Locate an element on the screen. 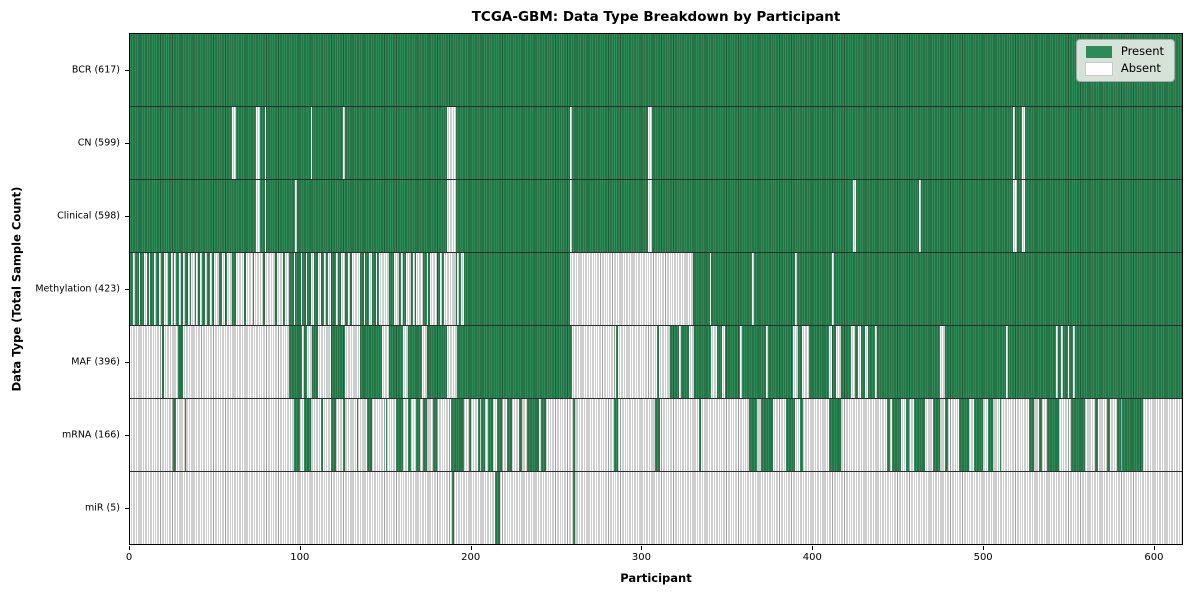 This screenshot has height=600, width=1200. y-tick-methylation: Methylation (423) is located at coordinates (64, 288).